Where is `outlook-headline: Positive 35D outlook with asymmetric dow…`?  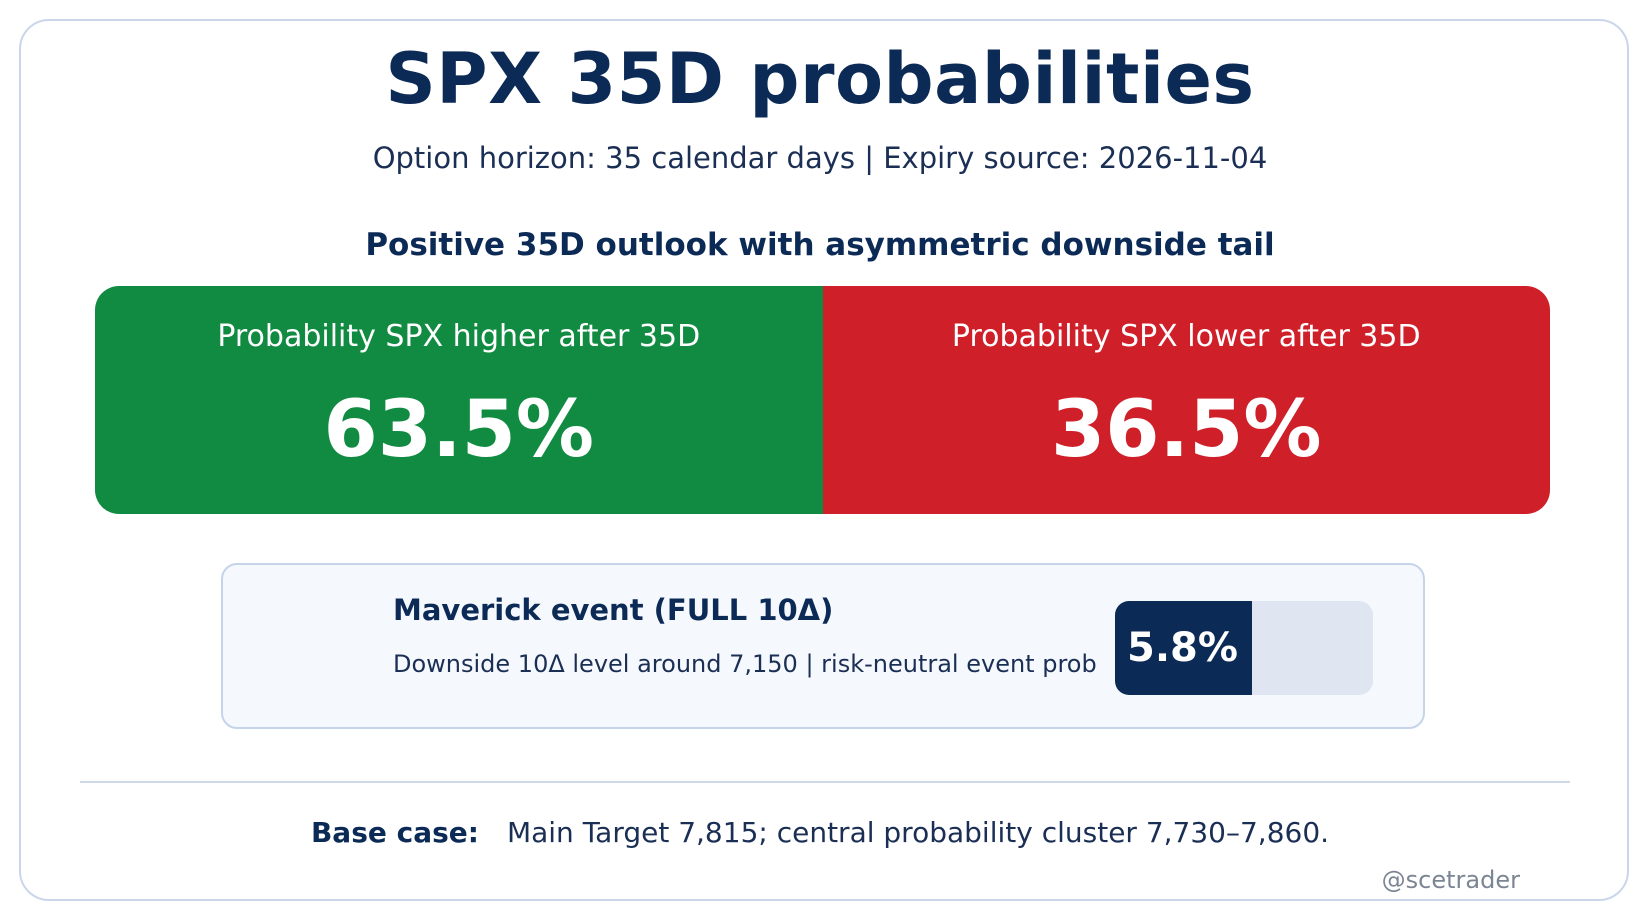
outlook-headline: Positive 35D outlook with asymmetric dow… is located at coordinates (820, 245).